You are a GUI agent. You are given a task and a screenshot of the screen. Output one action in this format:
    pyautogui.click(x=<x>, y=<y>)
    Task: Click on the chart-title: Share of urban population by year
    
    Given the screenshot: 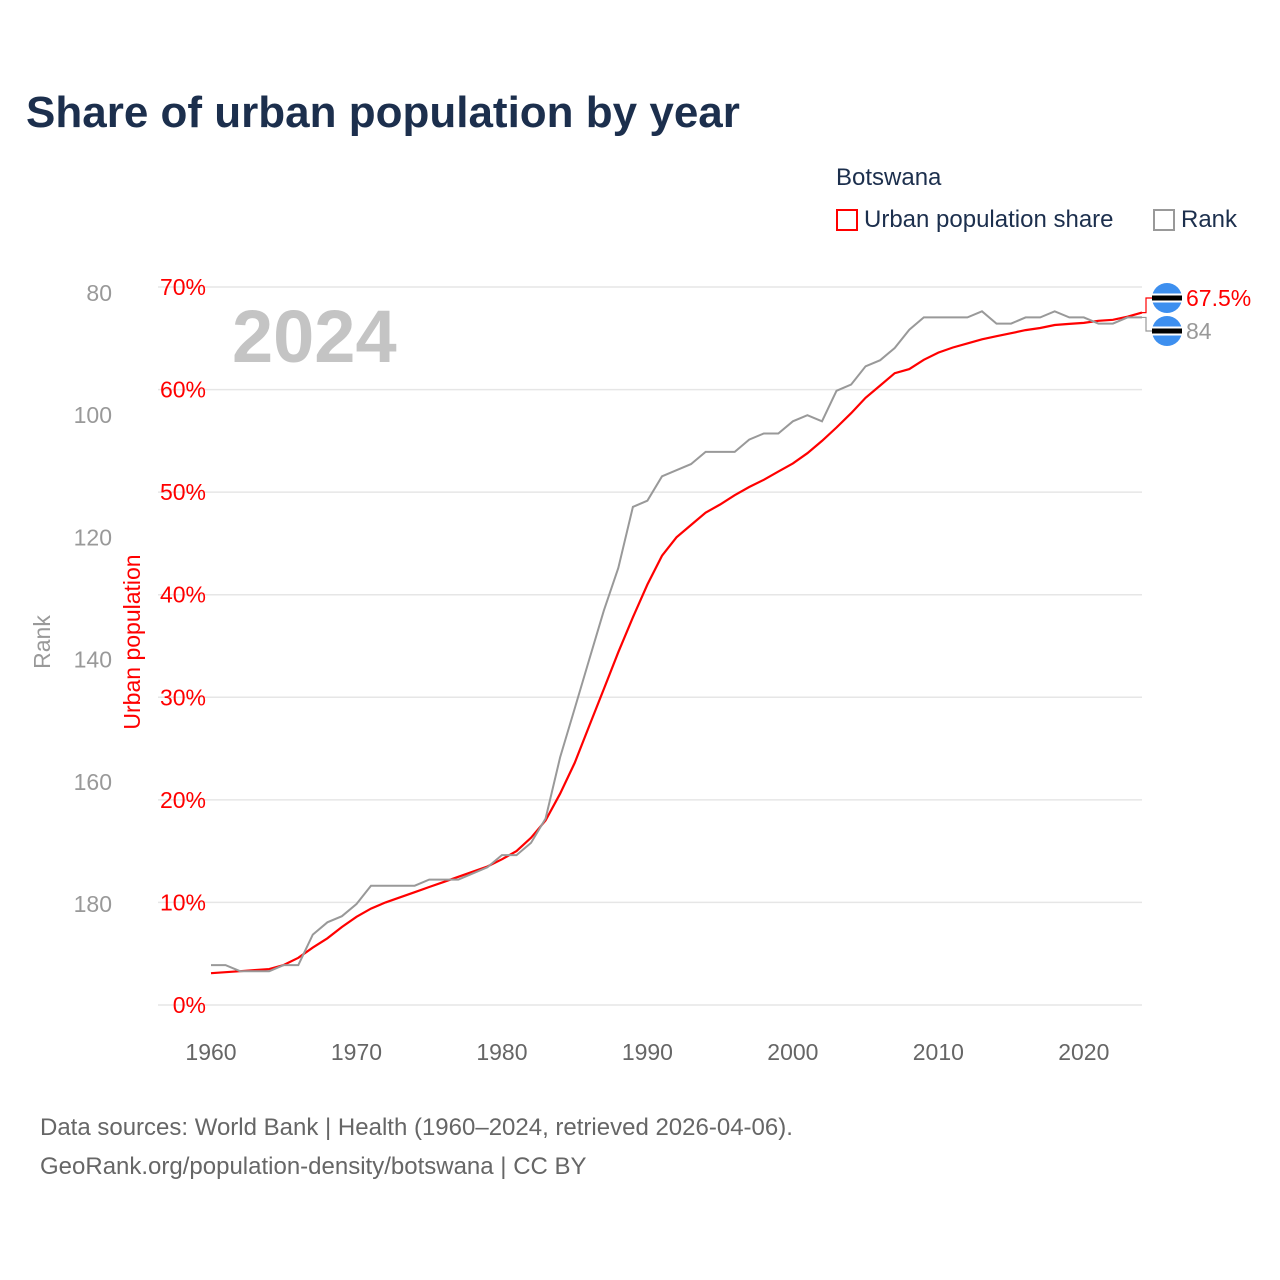 What is the action you would take?
    pyautogui.click(x=383, y=112)
    